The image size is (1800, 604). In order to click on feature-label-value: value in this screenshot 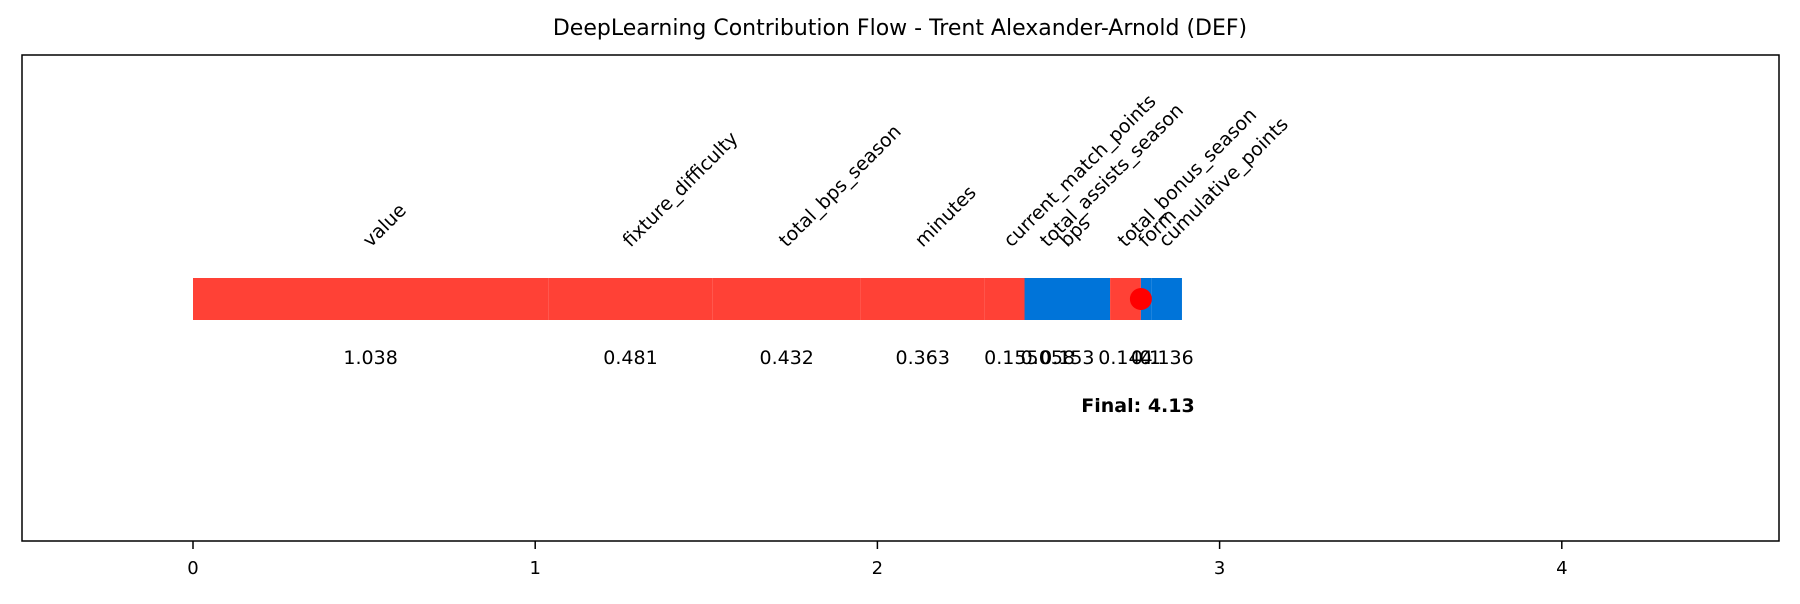, I will do `click(385, 225)`.